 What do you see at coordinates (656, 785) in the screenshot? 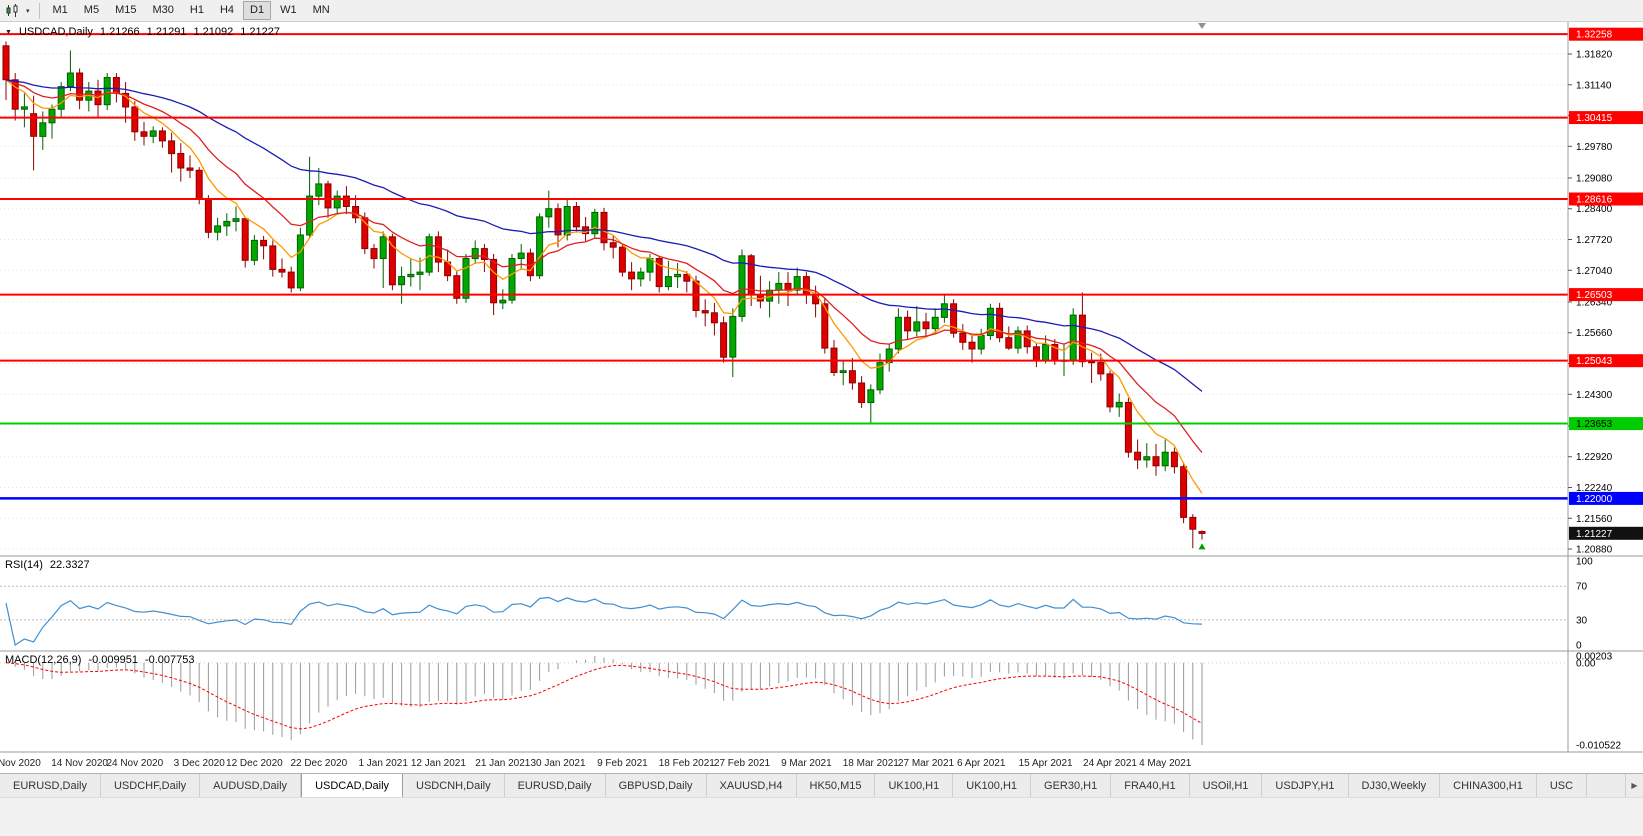
I see `symbol-tab-6: GBPUSD,Daily` at bounding box center [656, 785].